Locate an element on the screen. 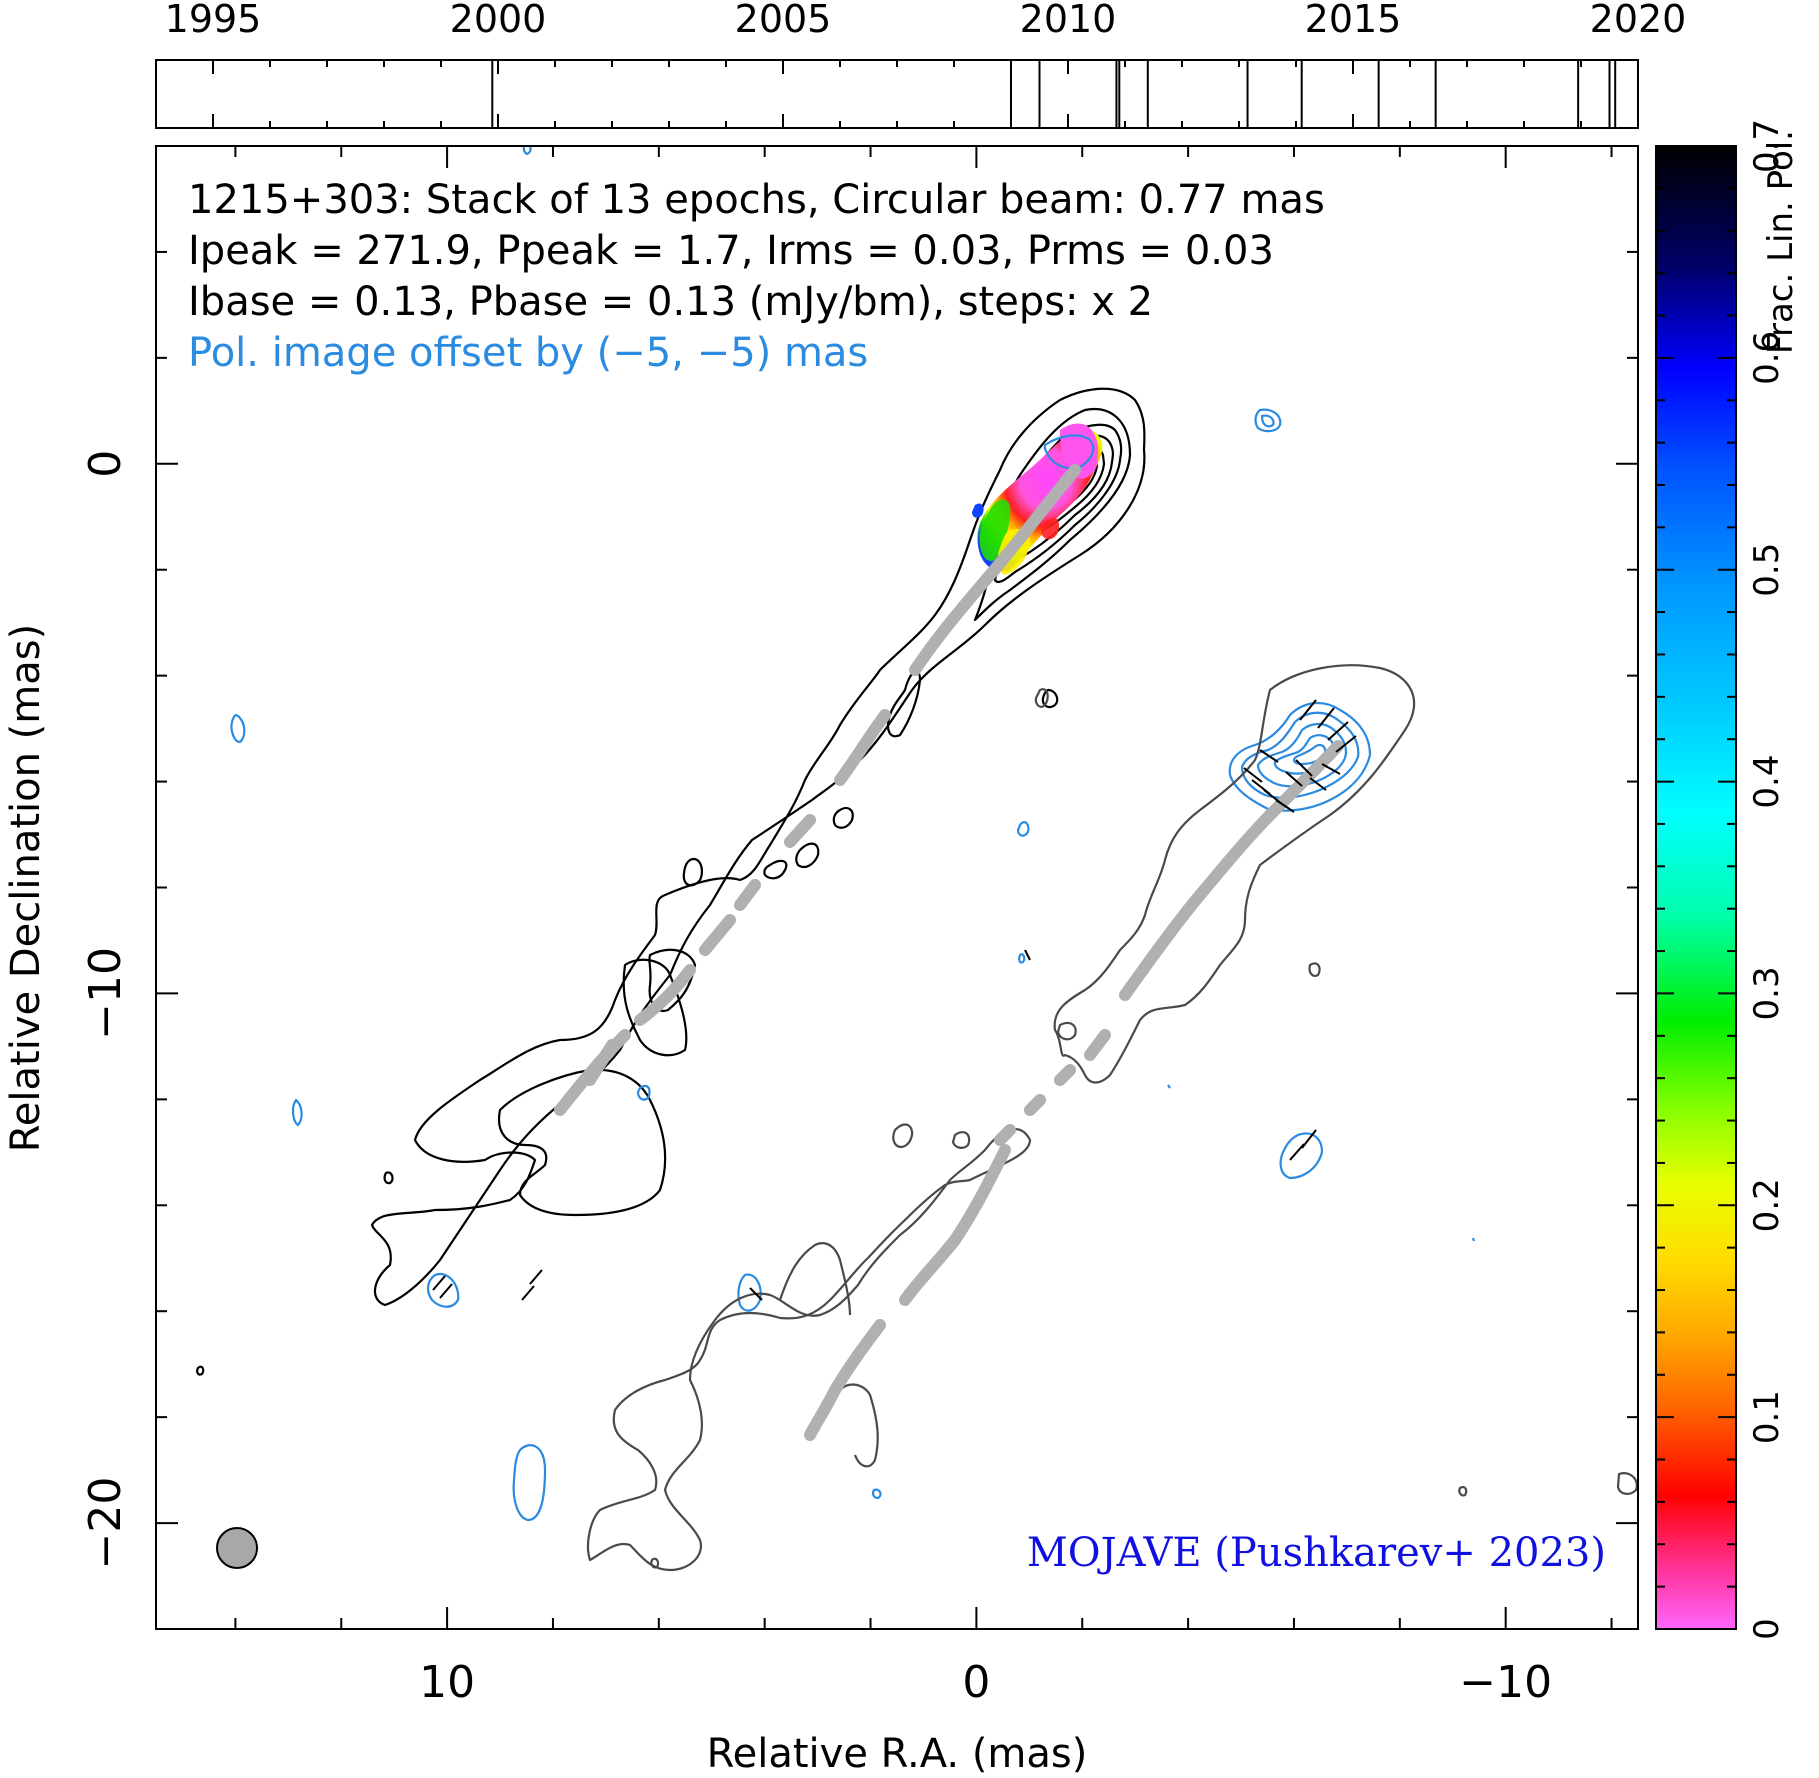 Image resolution: width=1819 pixels, height=1778 pixels. y-axis-tick-labels: 0 −10 −20 is located at coordinates (105, 1010).